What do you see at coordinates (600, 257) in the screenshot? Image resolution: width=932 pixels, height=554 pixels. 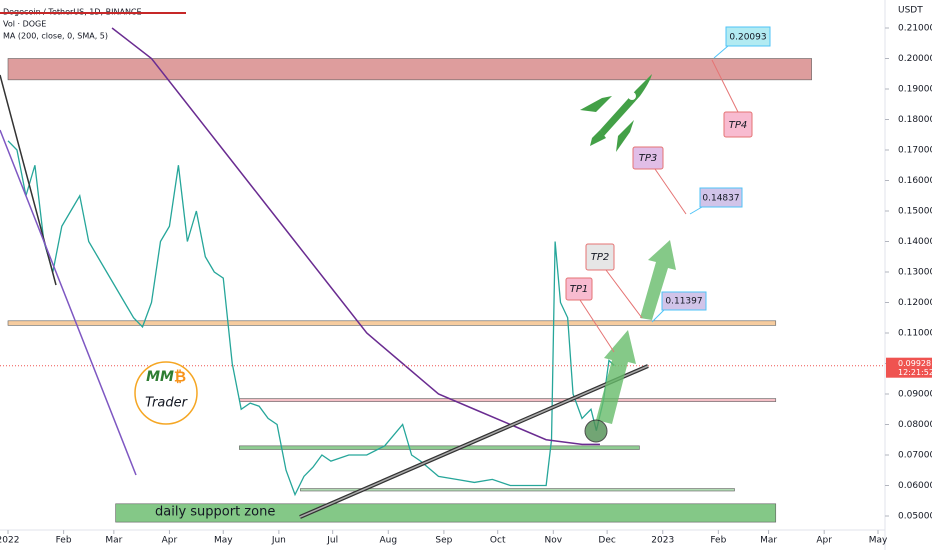 I see `callout-label: TP2` at bounding box center [600, 257].